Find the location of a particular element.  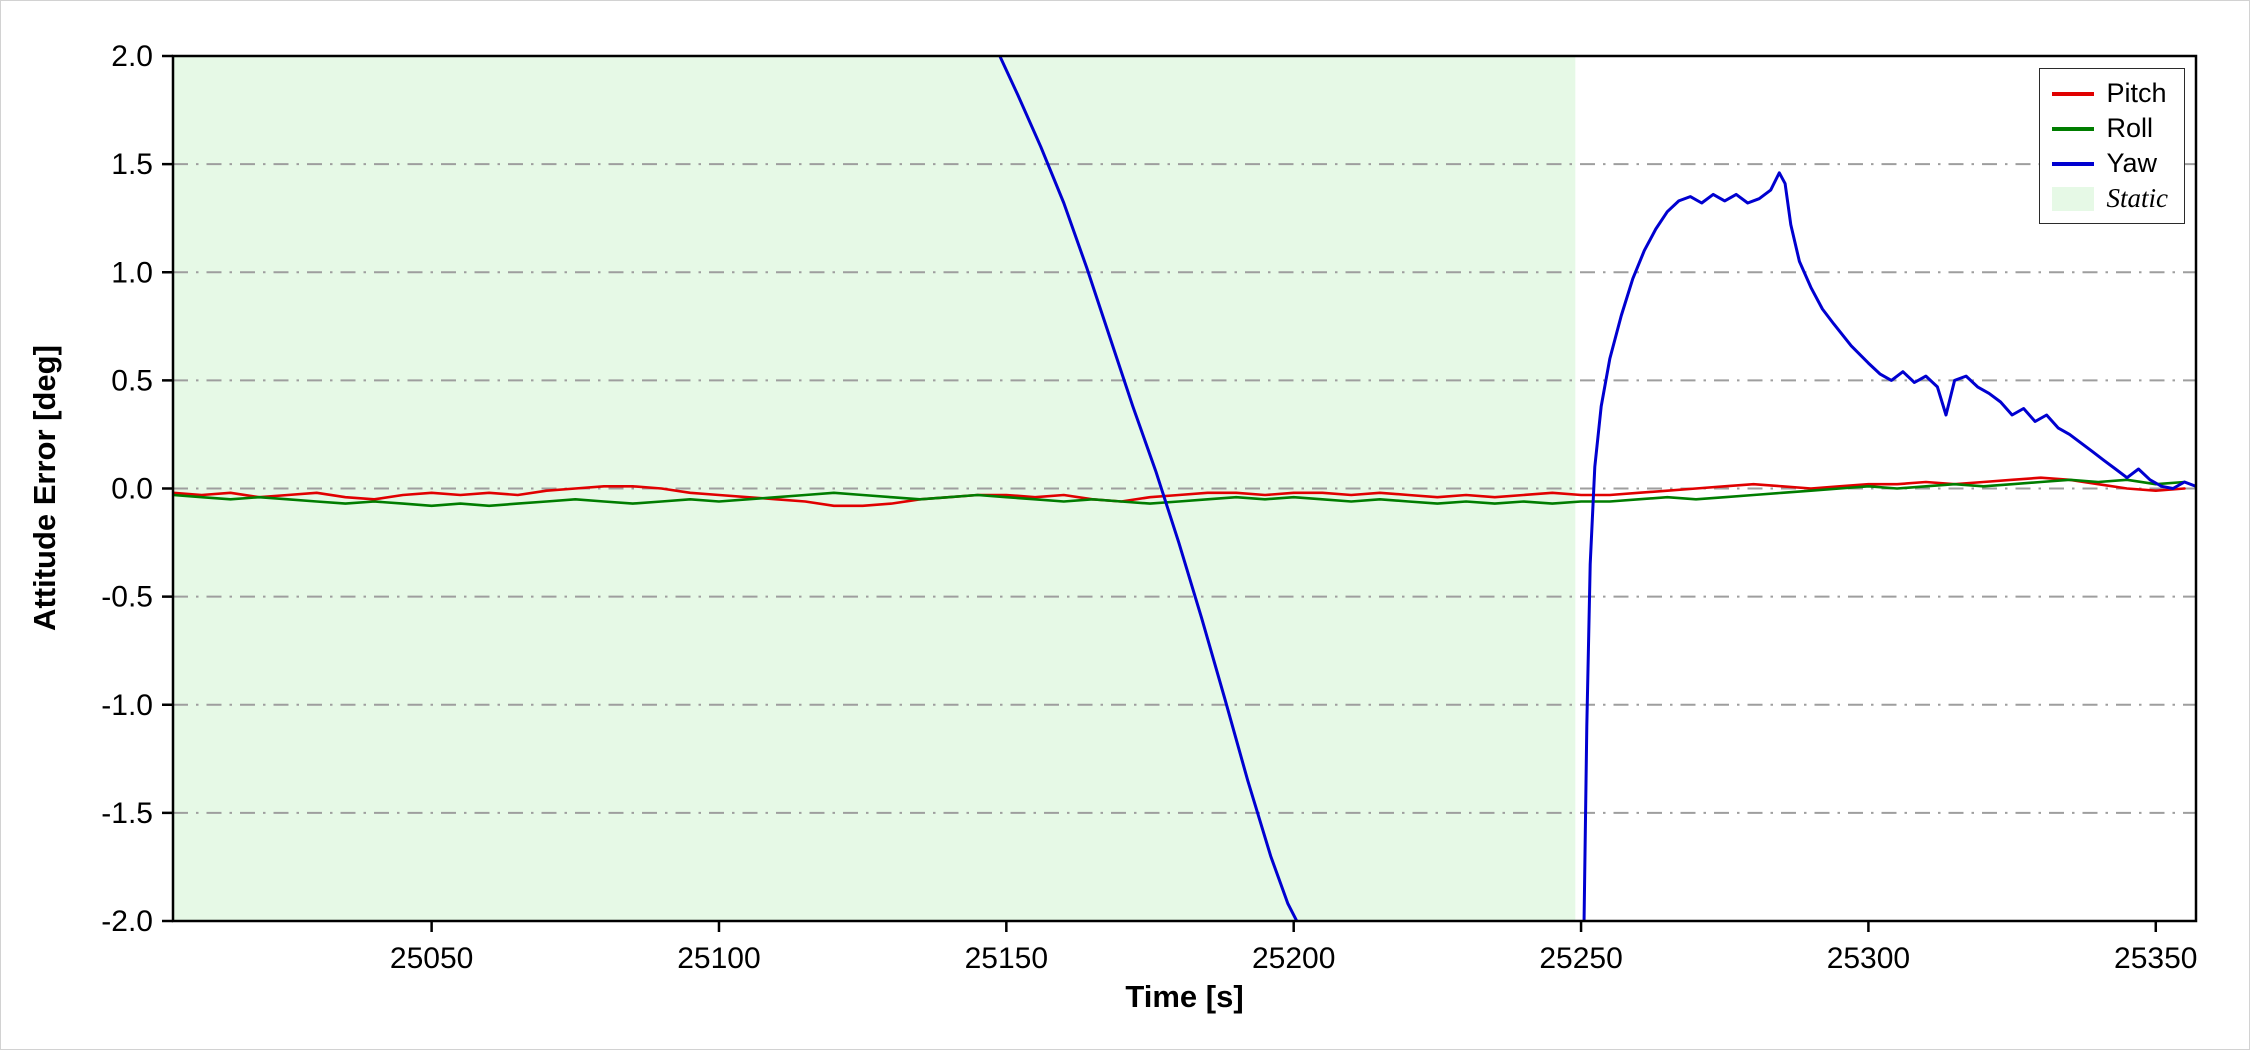

x-tick-label: 25250 is located at coordinates (1580, 958).